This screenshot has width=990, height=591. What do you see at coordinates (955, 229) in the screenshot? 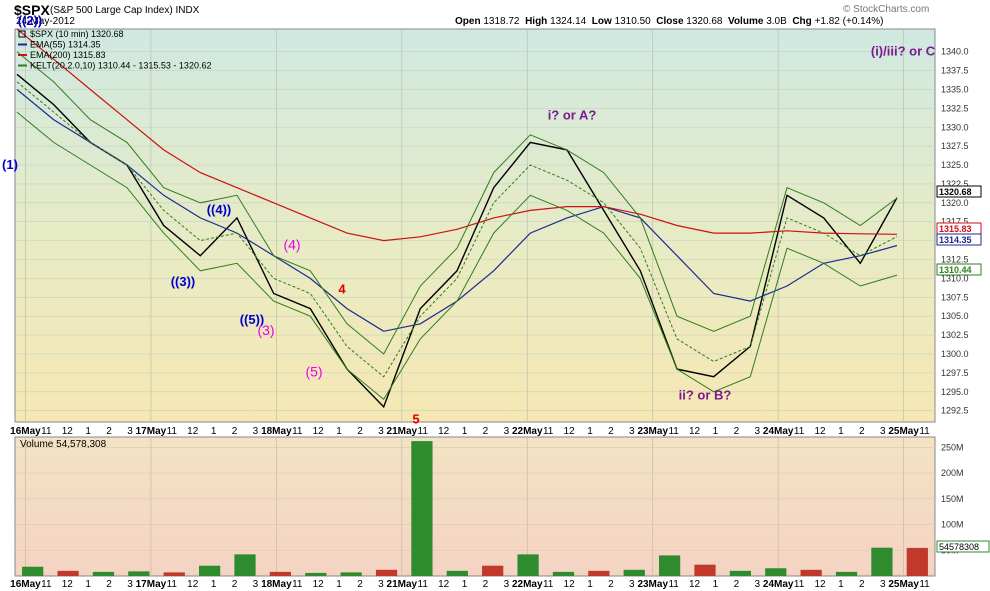
I see `last-value-tag-text: 1315.83` at bounding box center [955, 229].